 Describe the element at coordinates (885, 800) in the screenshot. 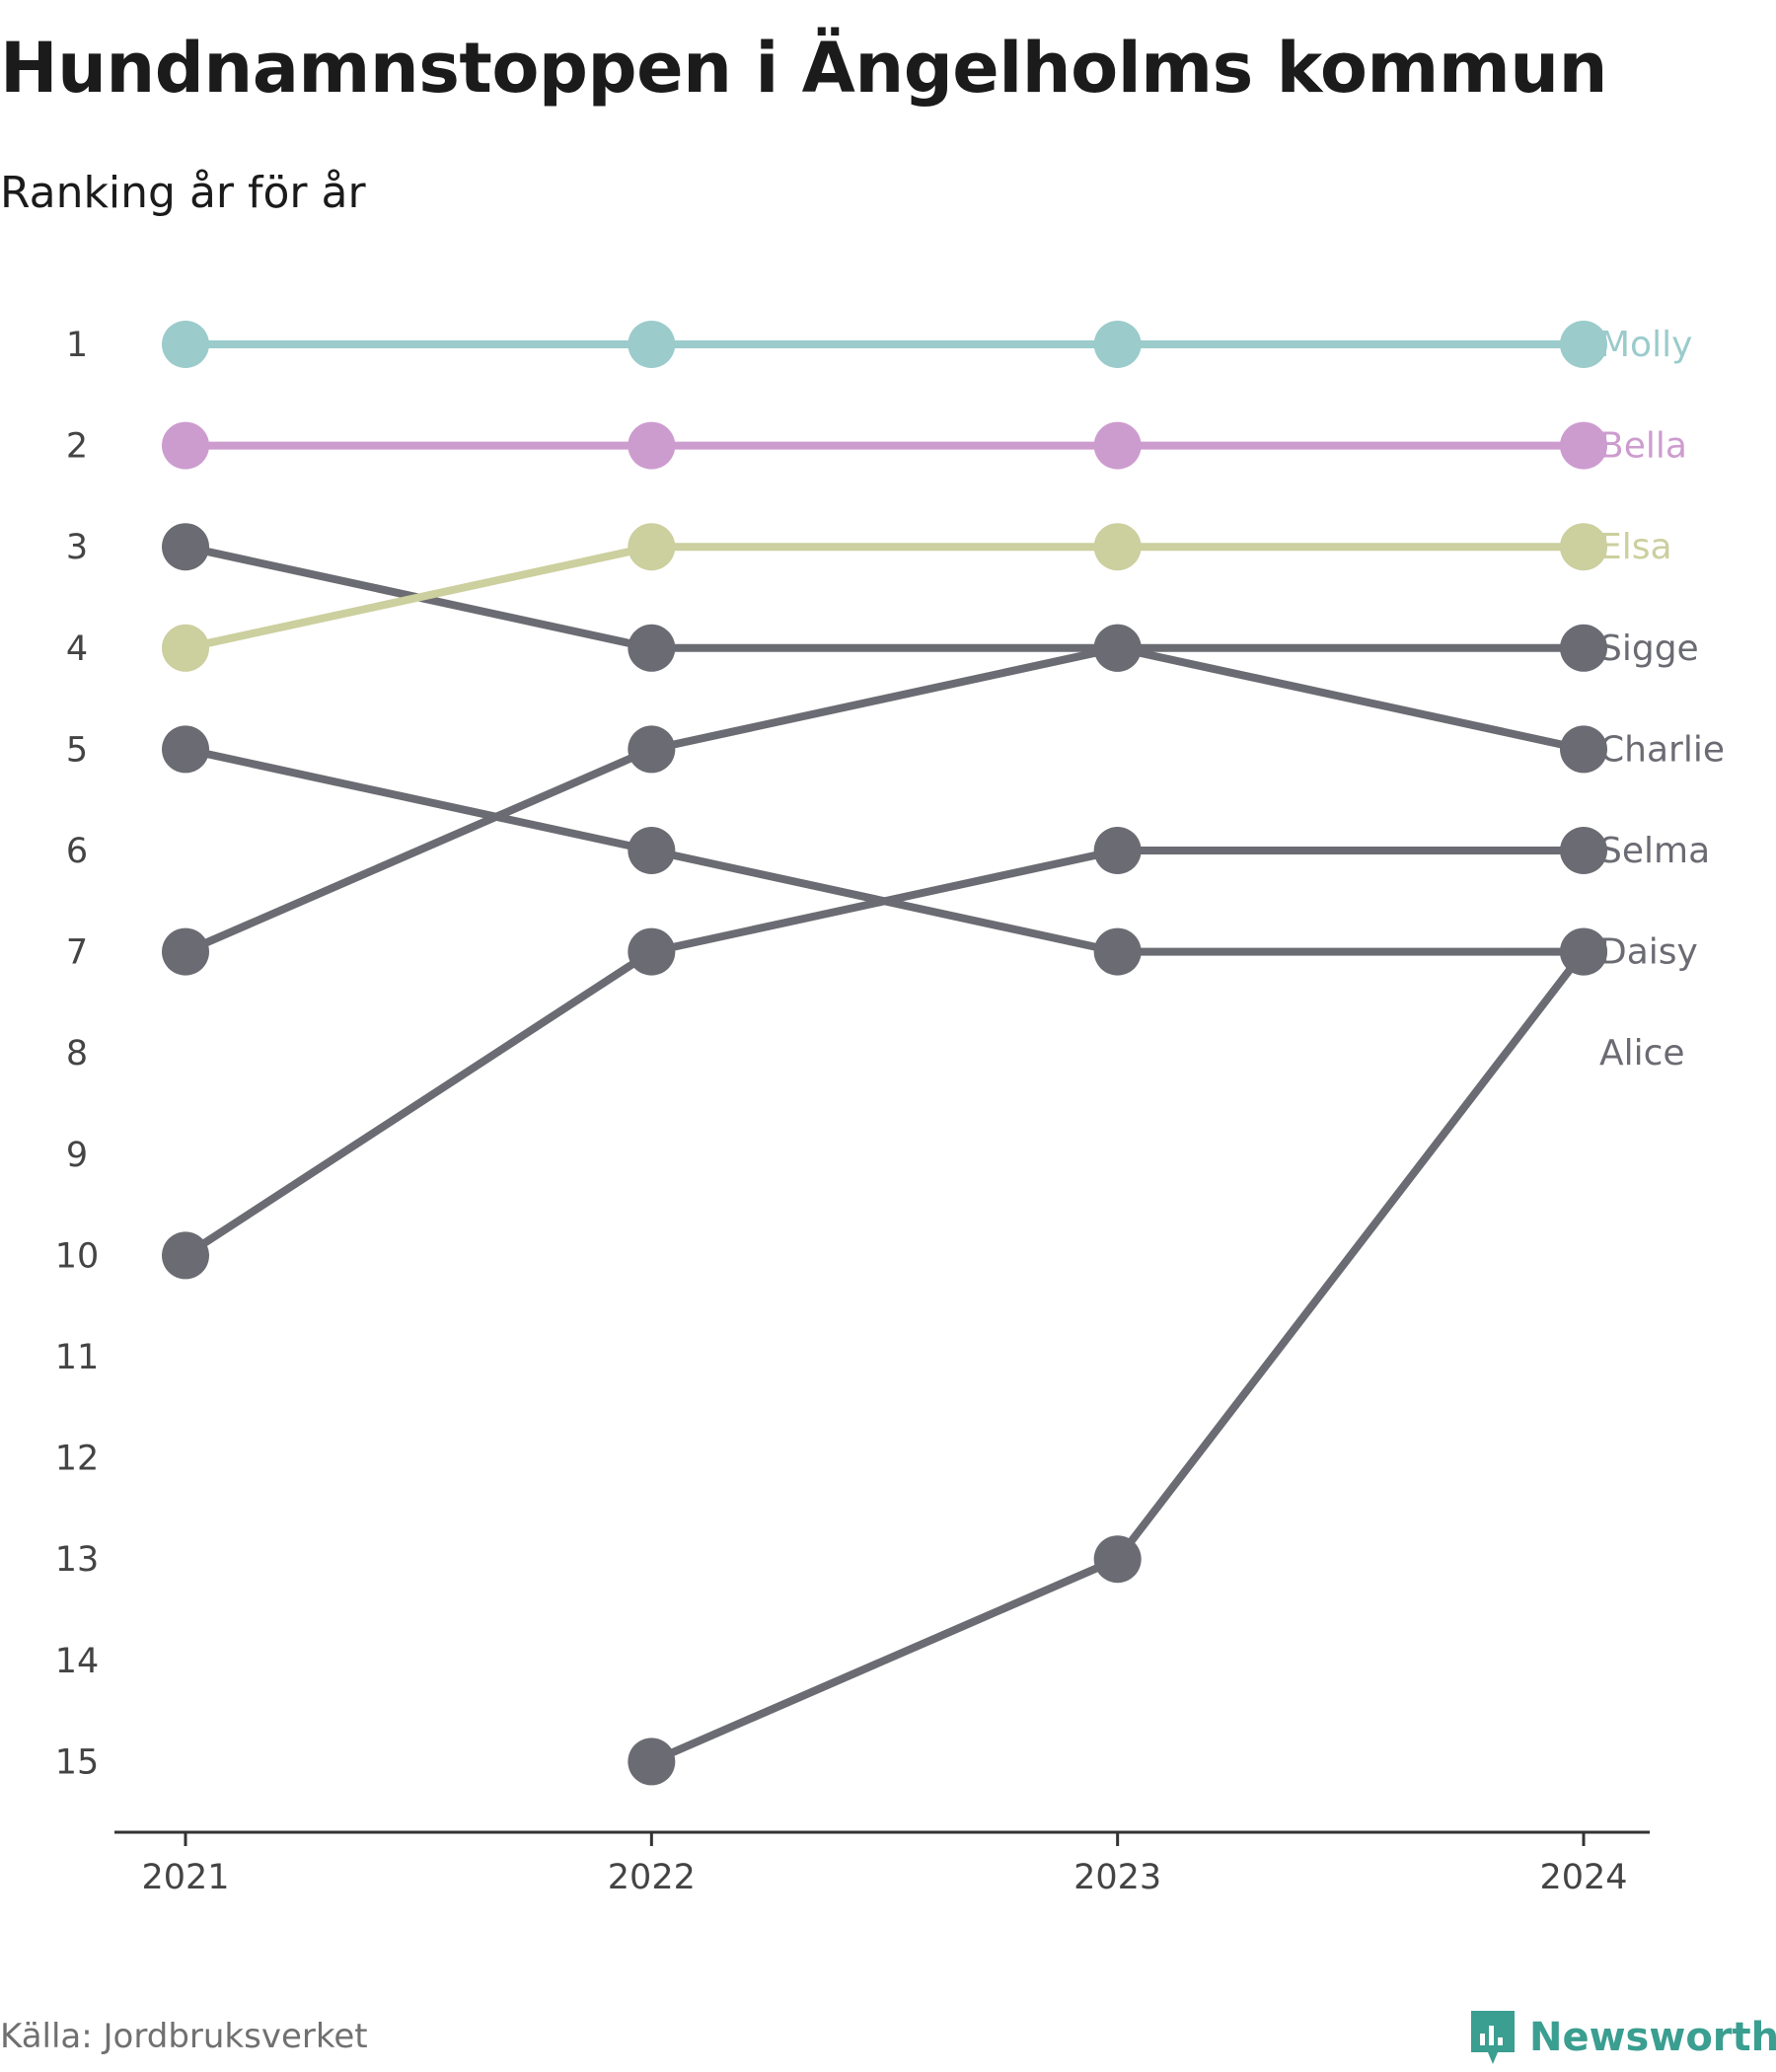

I see `series-sigge` at that location.